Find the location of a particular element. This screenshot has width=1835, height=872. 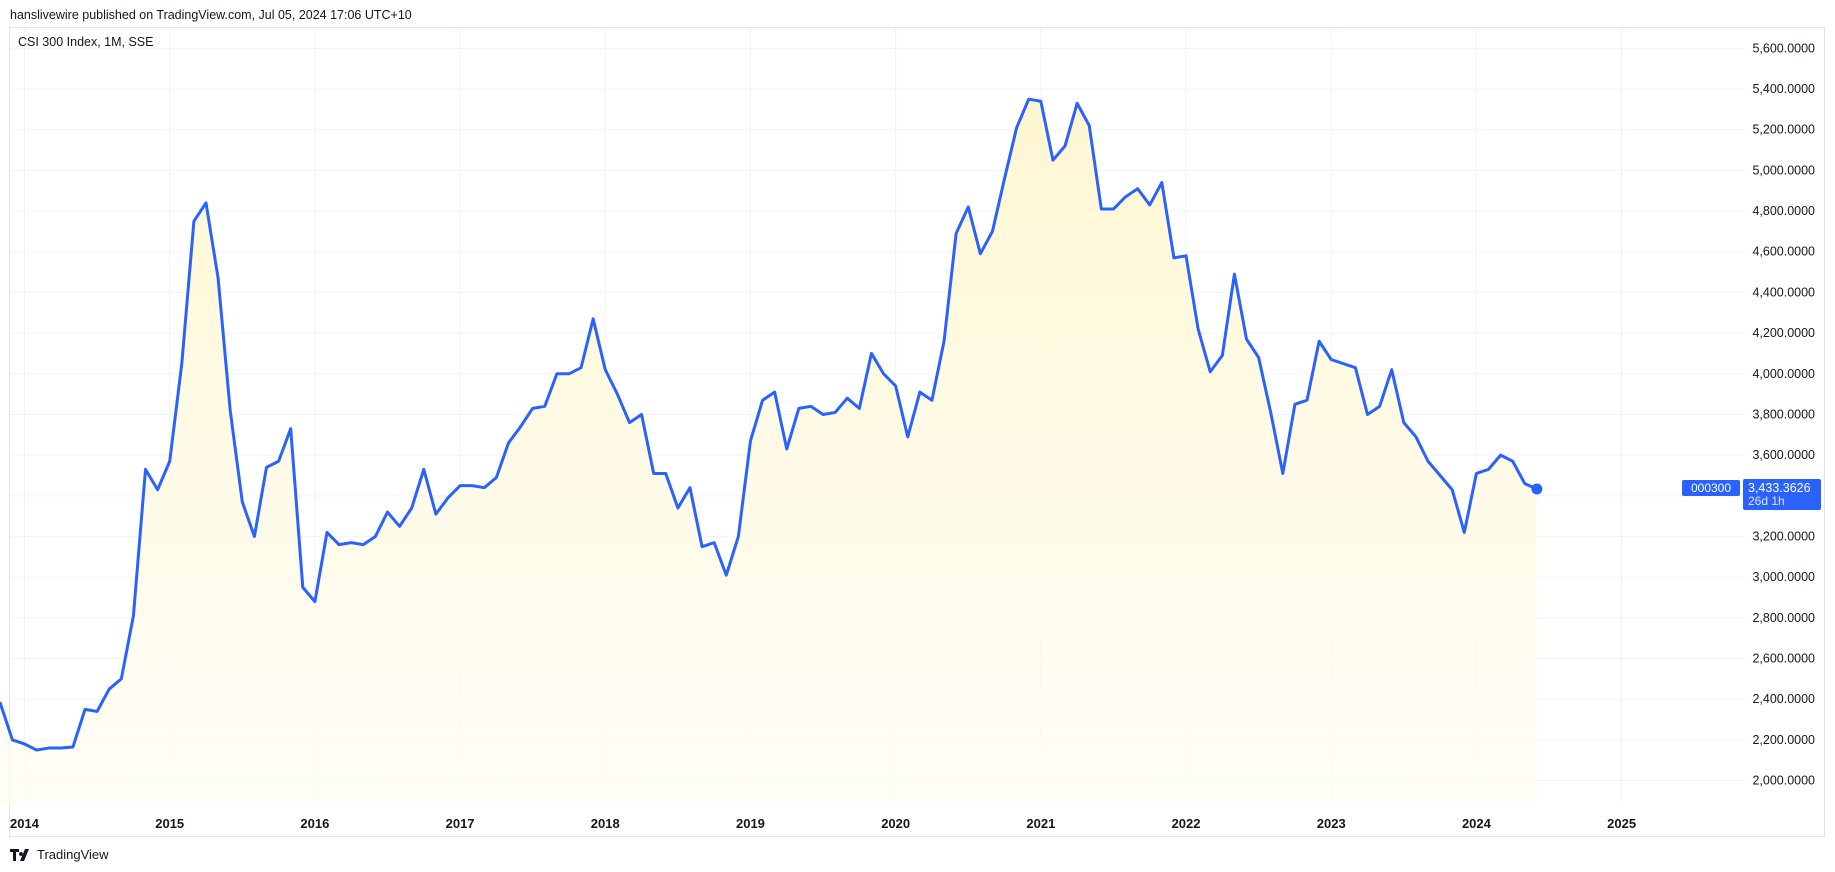

y-tick-label: 5,600.0000 is located at coordinates (1783, 48).